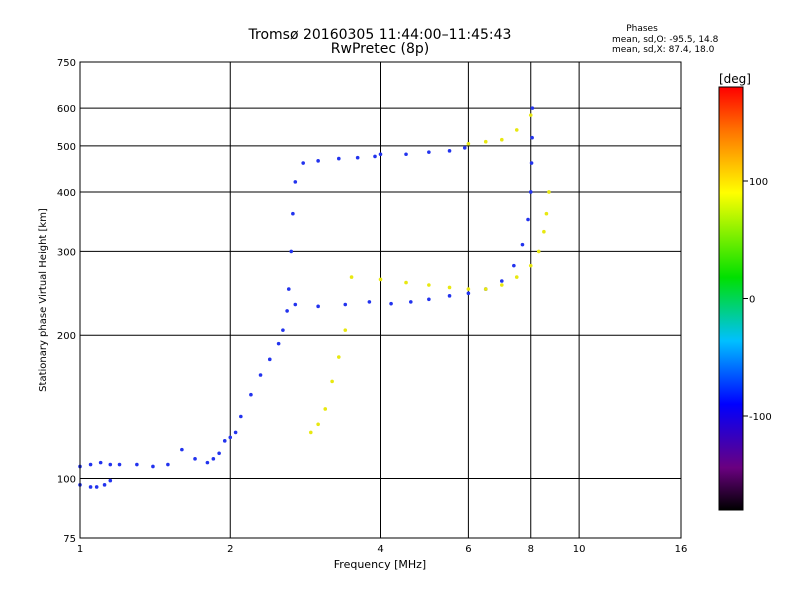  Describe the element at coordinates (66, 109) in the screenshot. I see `y-tick-label: 600` at that location.